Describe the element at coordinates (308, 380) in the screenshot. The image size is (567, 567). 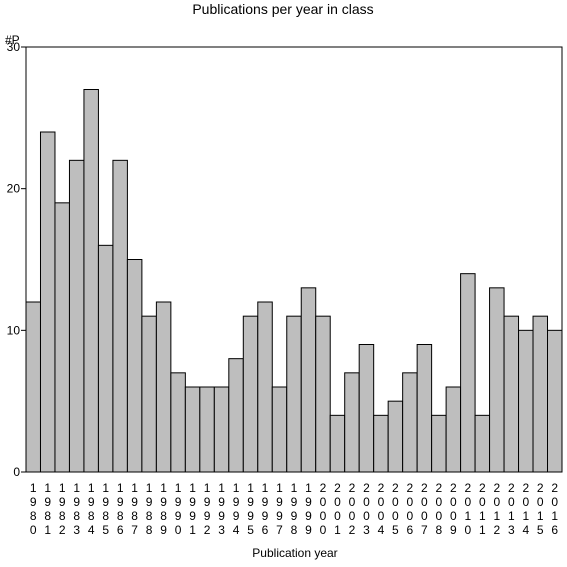
I see `bar-1999` at that location.